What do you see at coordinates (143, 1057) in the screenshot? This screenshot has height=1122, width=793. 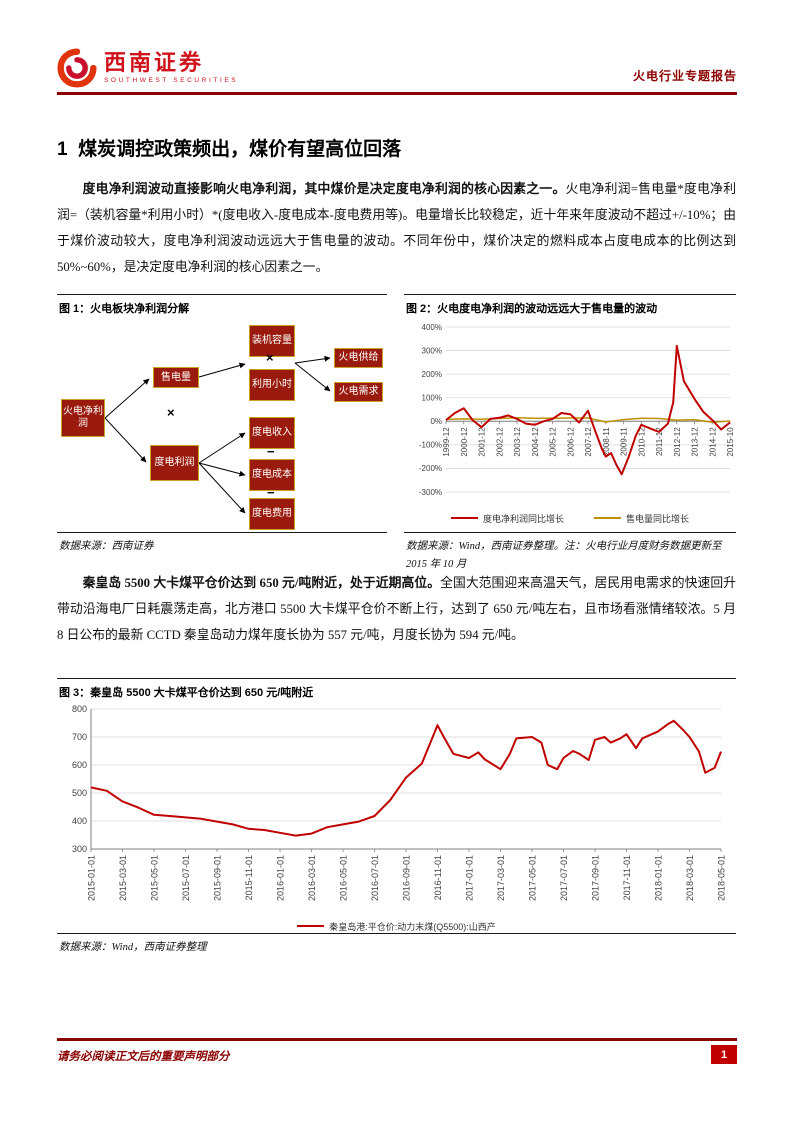 I see `footer-disclaimer: 请务必阅读正文后的重要声明部分` at bounding box center [143, 1057].